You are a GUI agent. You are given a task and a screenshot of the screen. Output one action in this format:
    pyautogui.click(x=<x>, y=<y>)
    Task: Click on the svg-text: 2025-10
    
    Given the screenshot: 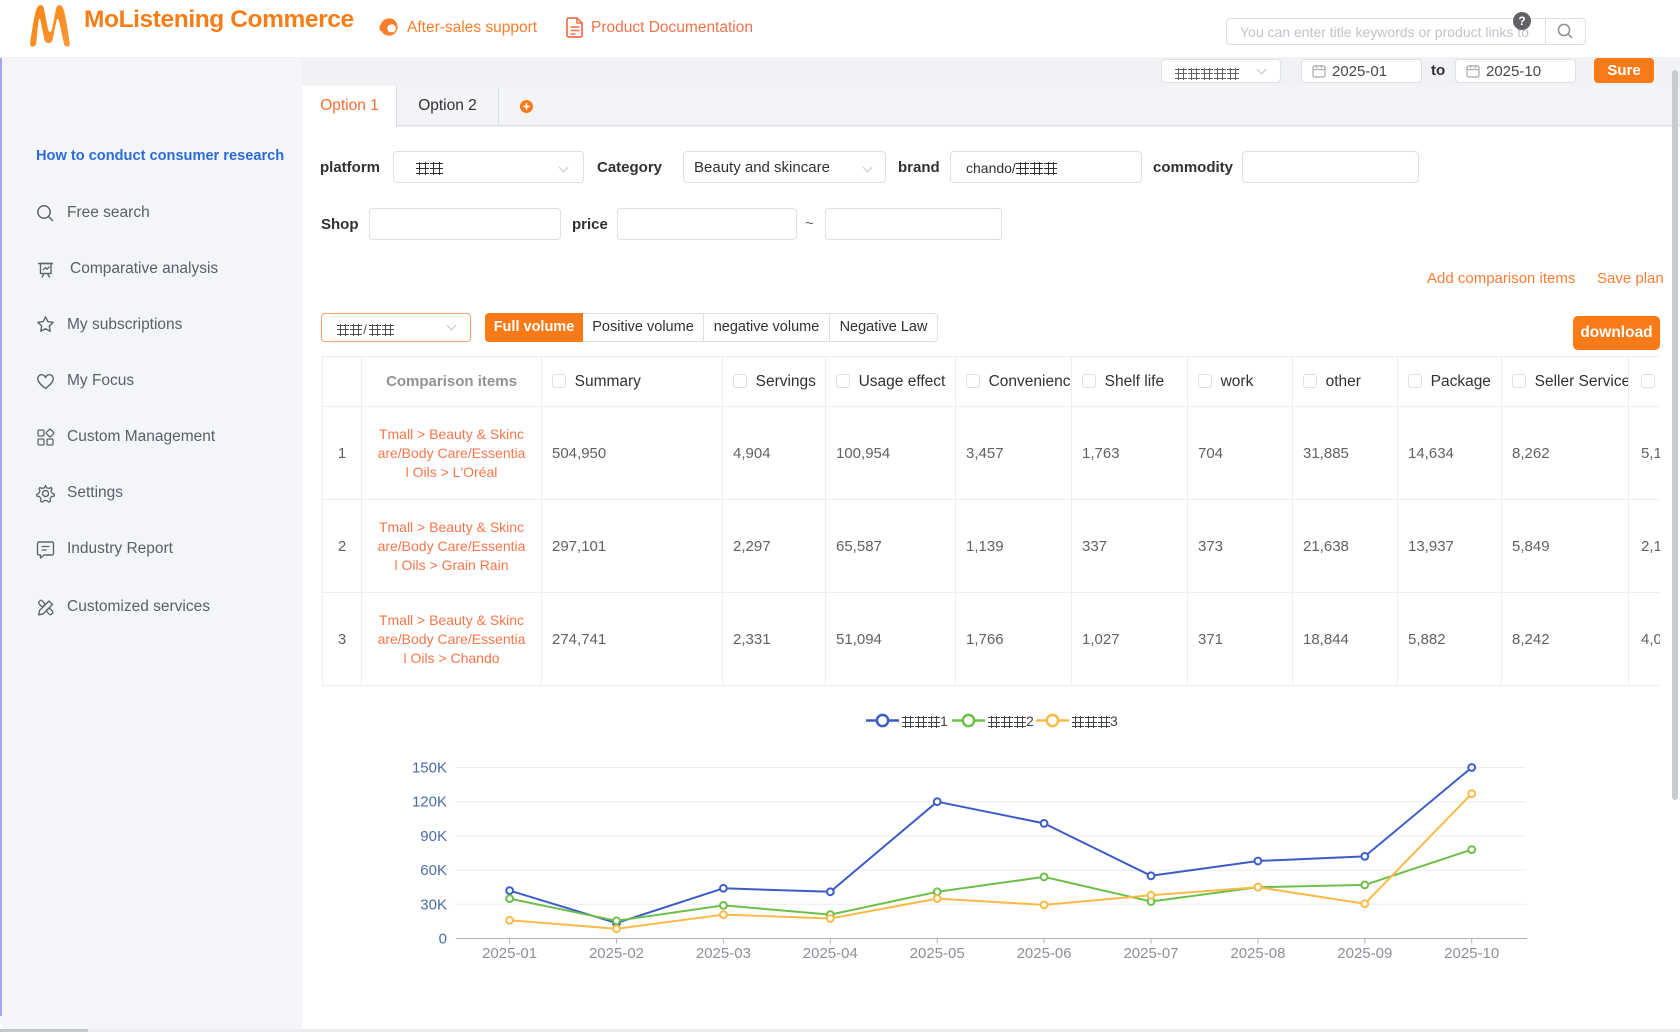 What is the action you would take?
    pyautogui.click(x=1471, y=953)
    